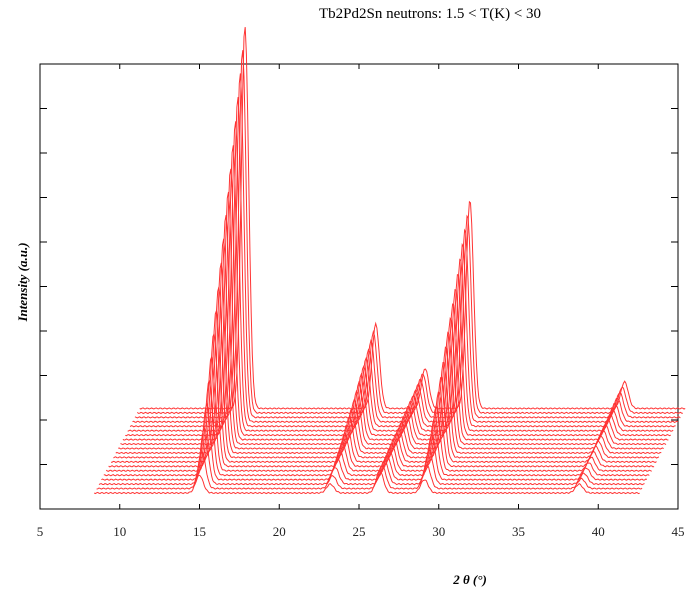 The height and width of the screenshot is (597, 692). What do you see at coordinates (199, 531) in the screenshot?
I see `x-tick-label: 15` at bounding box center [199, 531].